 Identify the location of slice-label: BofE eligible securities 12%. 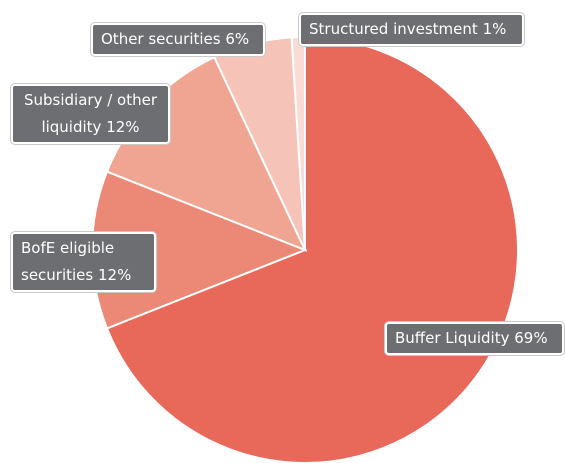
(83, 262).